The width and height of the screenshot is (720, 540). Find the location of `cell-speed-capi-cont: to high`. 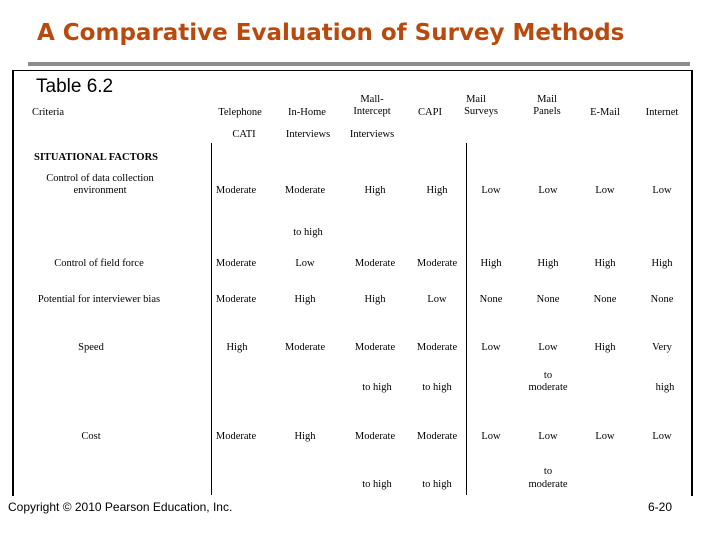

cell-speed-capi-cont: to high is located at coordinates (437, 387).